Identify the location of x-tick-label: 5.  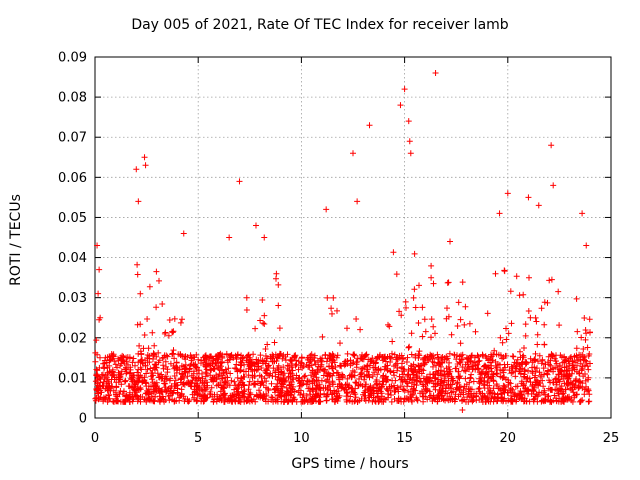
(198, 438).